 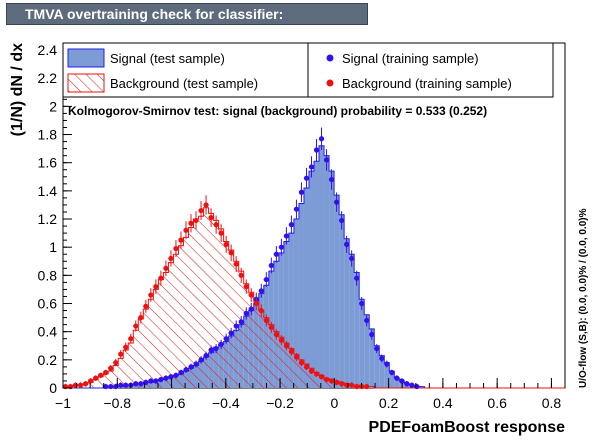 What do you see at coordinates (48, 191) in the screenshot?
I see `y-tick-label: 1.4` at bounding box center [48, 191].